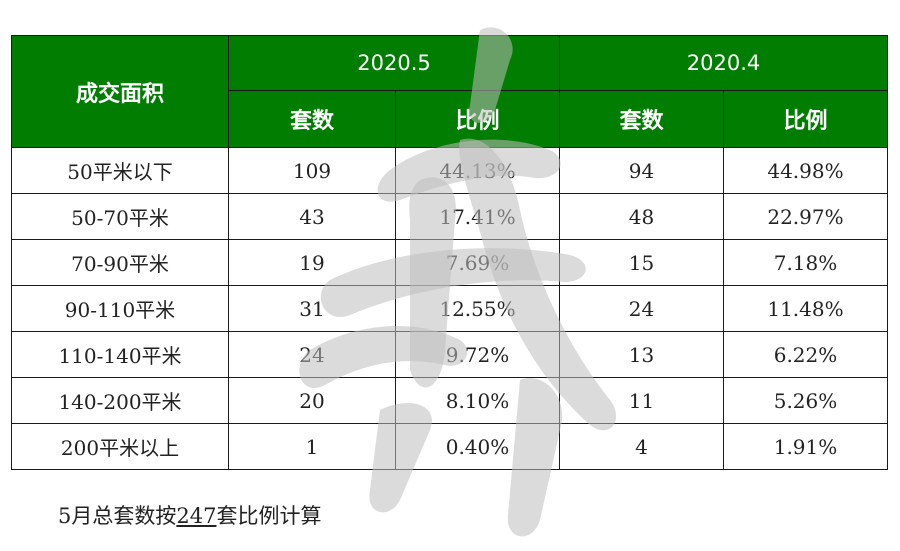 The image size is (900, 551). Describe the element at coordinates (641, 262) in the screenshot. I see `apr-count-cell: 15` at that location.